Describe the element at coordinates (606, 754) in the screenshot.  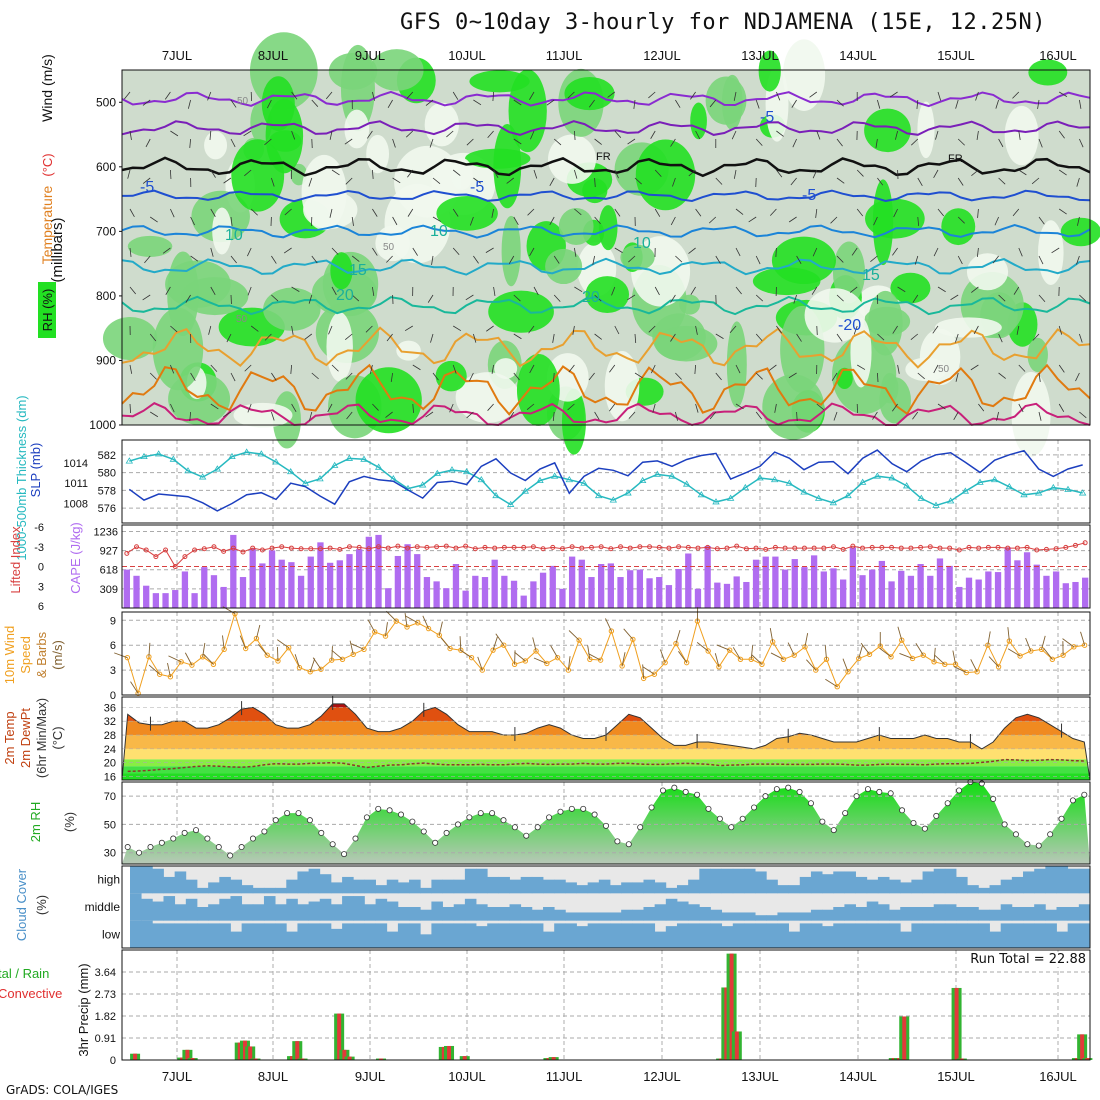
I see `temp-band` at that location.